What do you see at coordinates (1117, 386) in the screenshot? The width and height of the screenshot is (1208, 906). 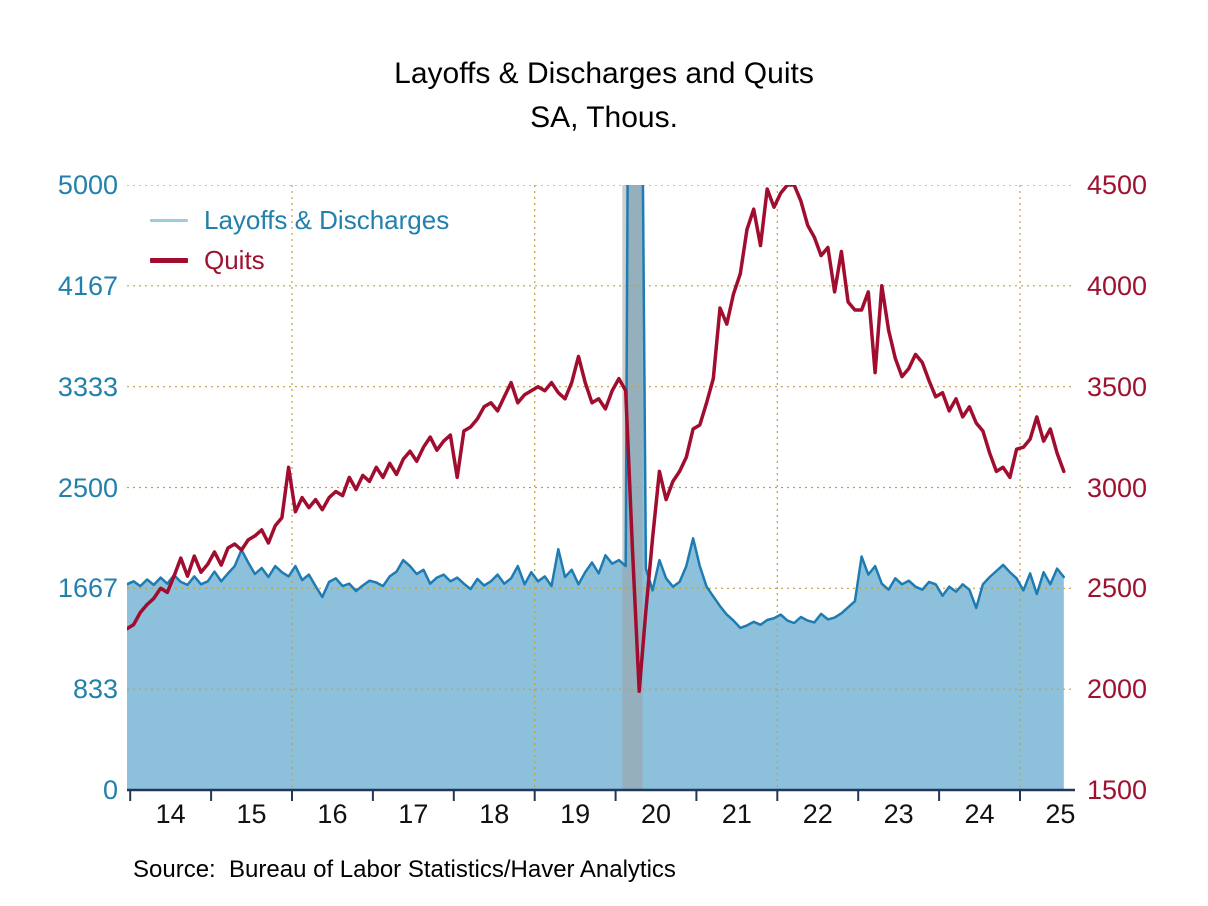 I see `y-axis-right-tick-label: 3500` at bounding box center [1117, 386].